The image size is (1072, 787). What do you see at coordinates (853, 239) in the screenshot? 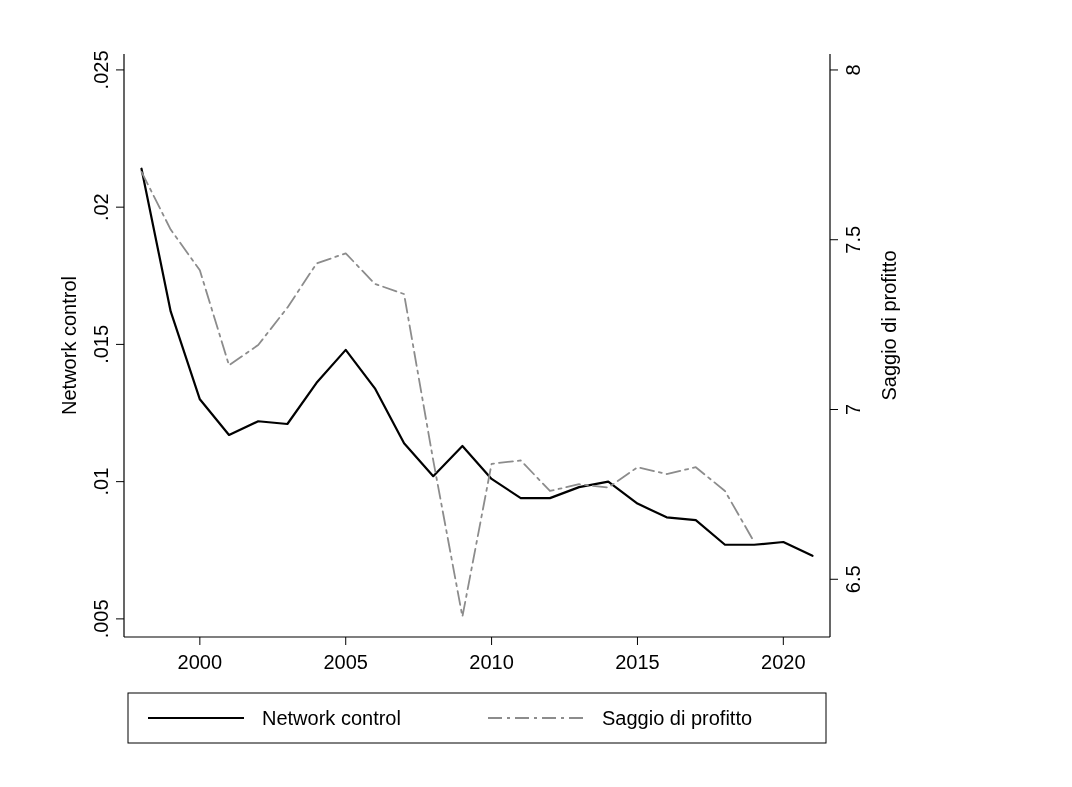
I see `y2-tick-label: 7.5` at bounding box center [853, 239].